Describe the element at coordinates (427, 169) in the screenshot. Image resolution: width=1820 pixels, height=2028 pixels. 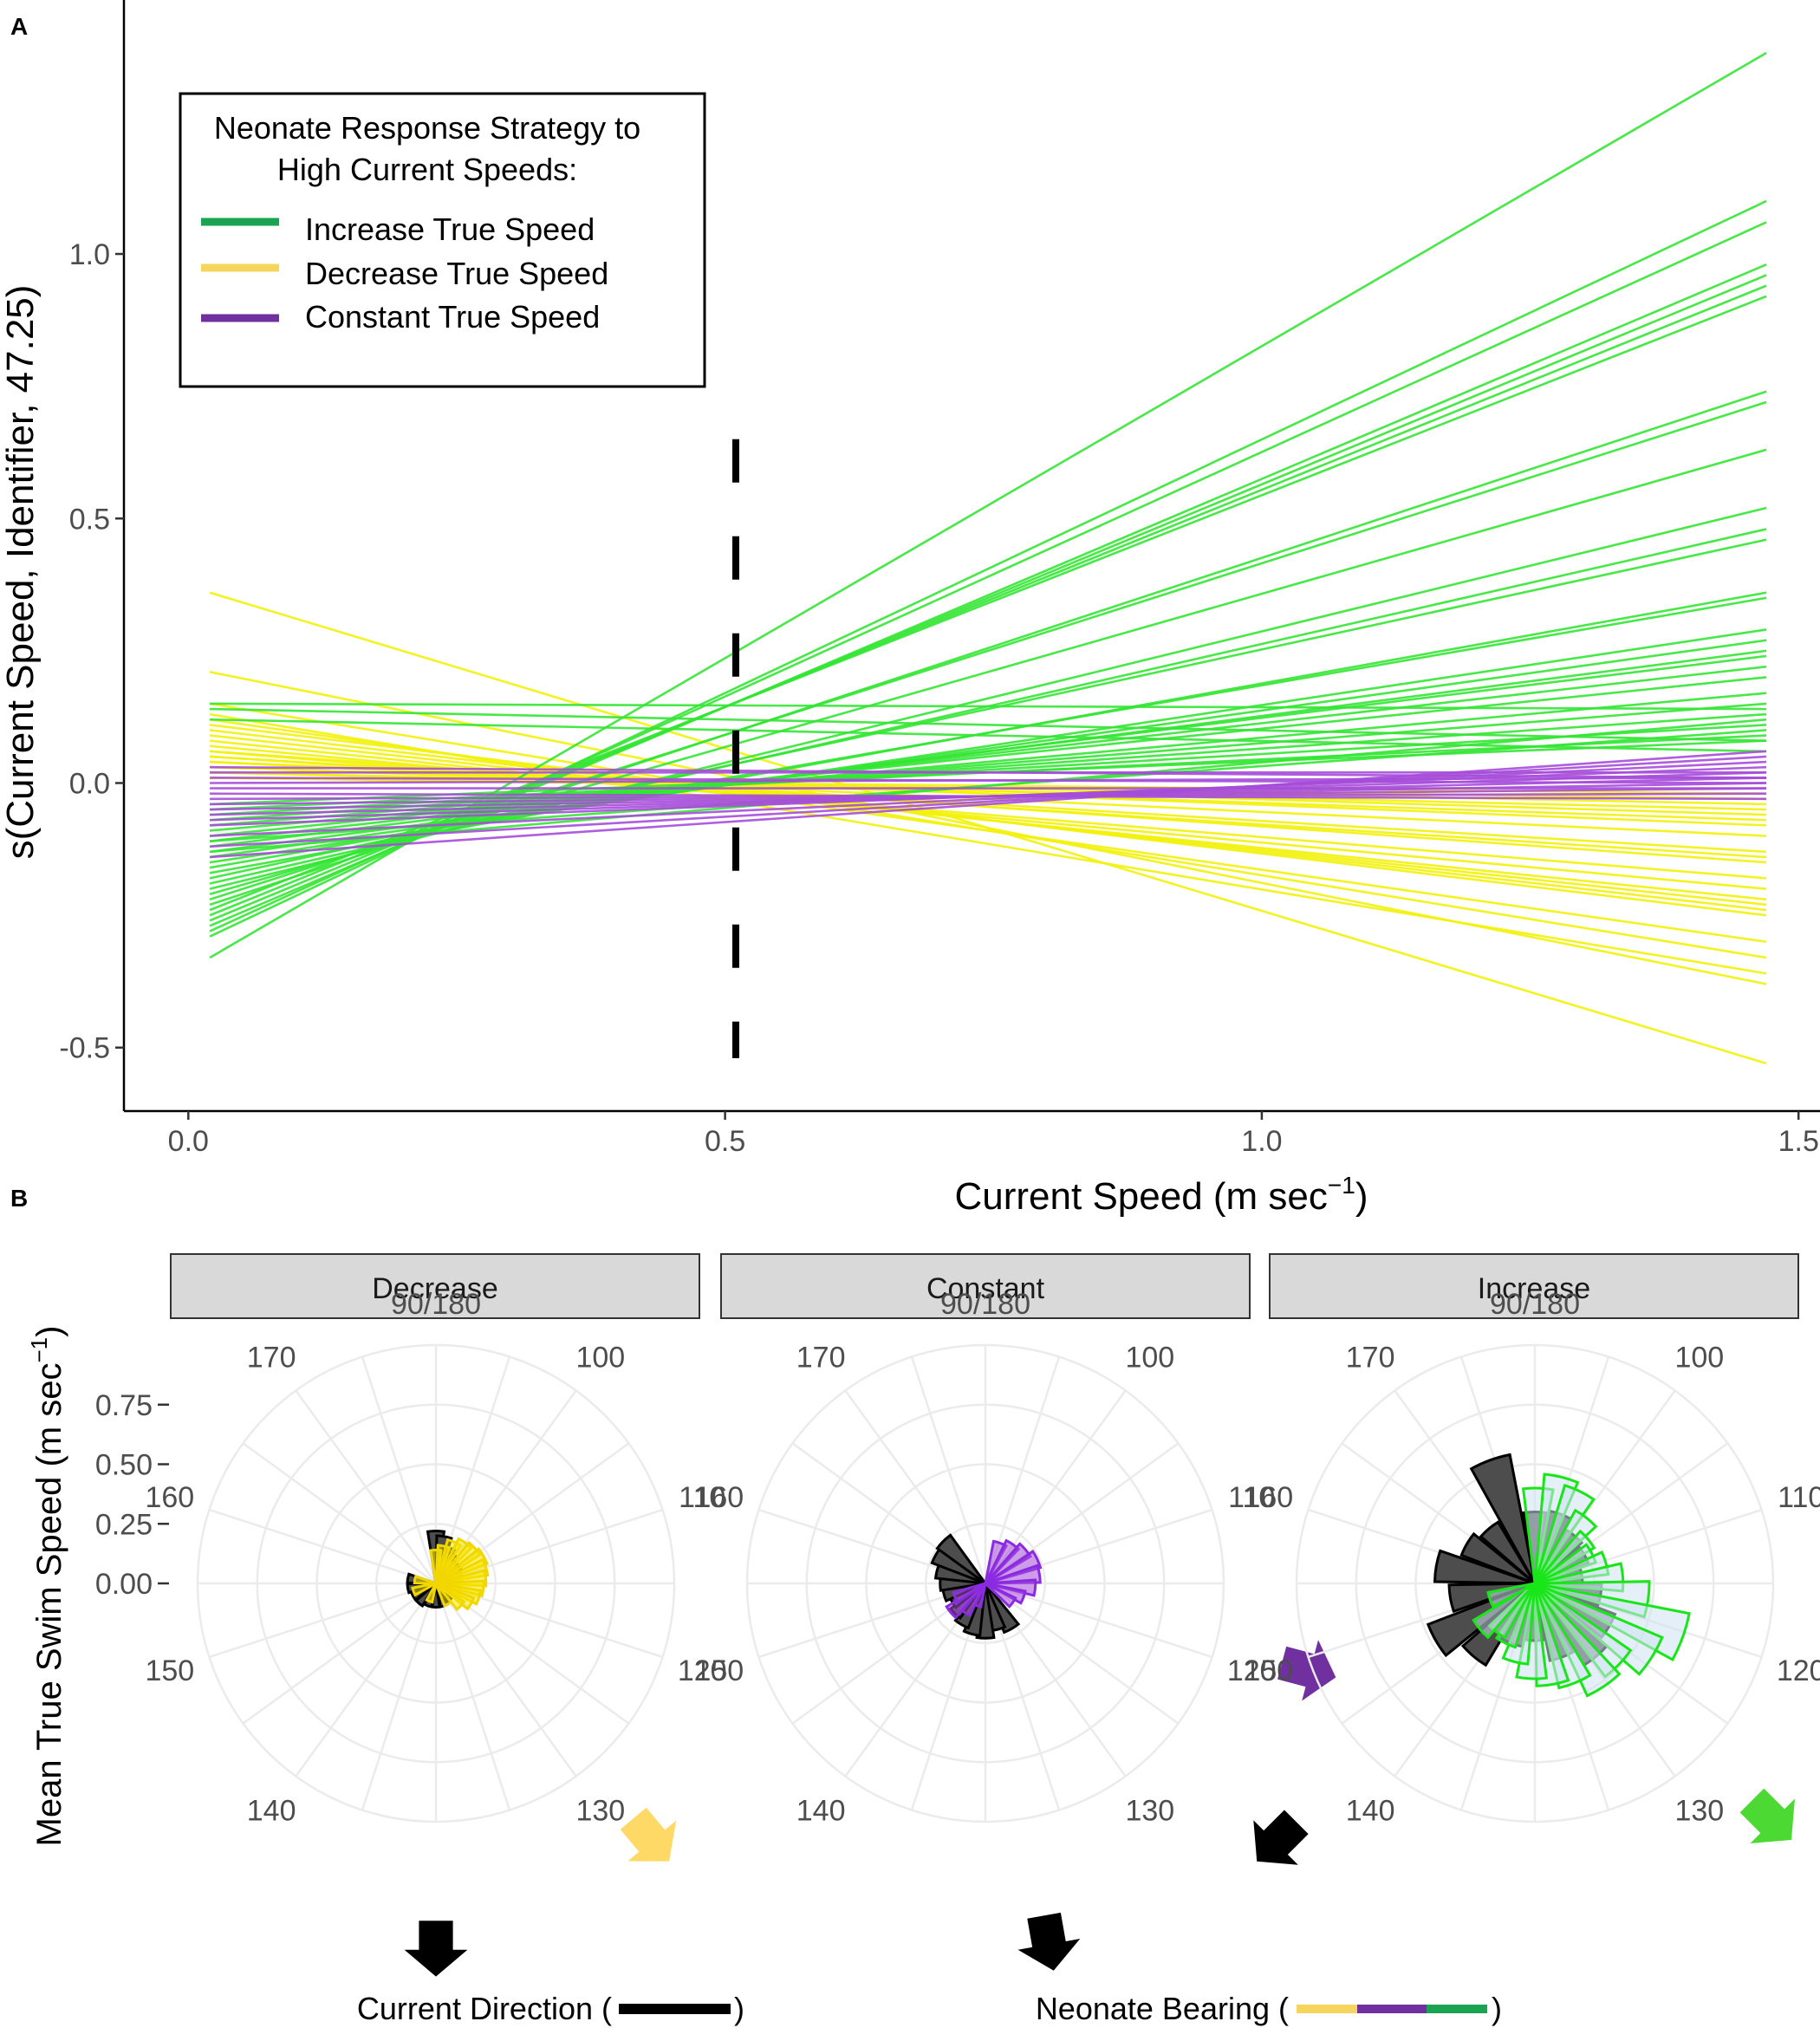
I see `legend-title-line2: High Current Speeds:` at that location.